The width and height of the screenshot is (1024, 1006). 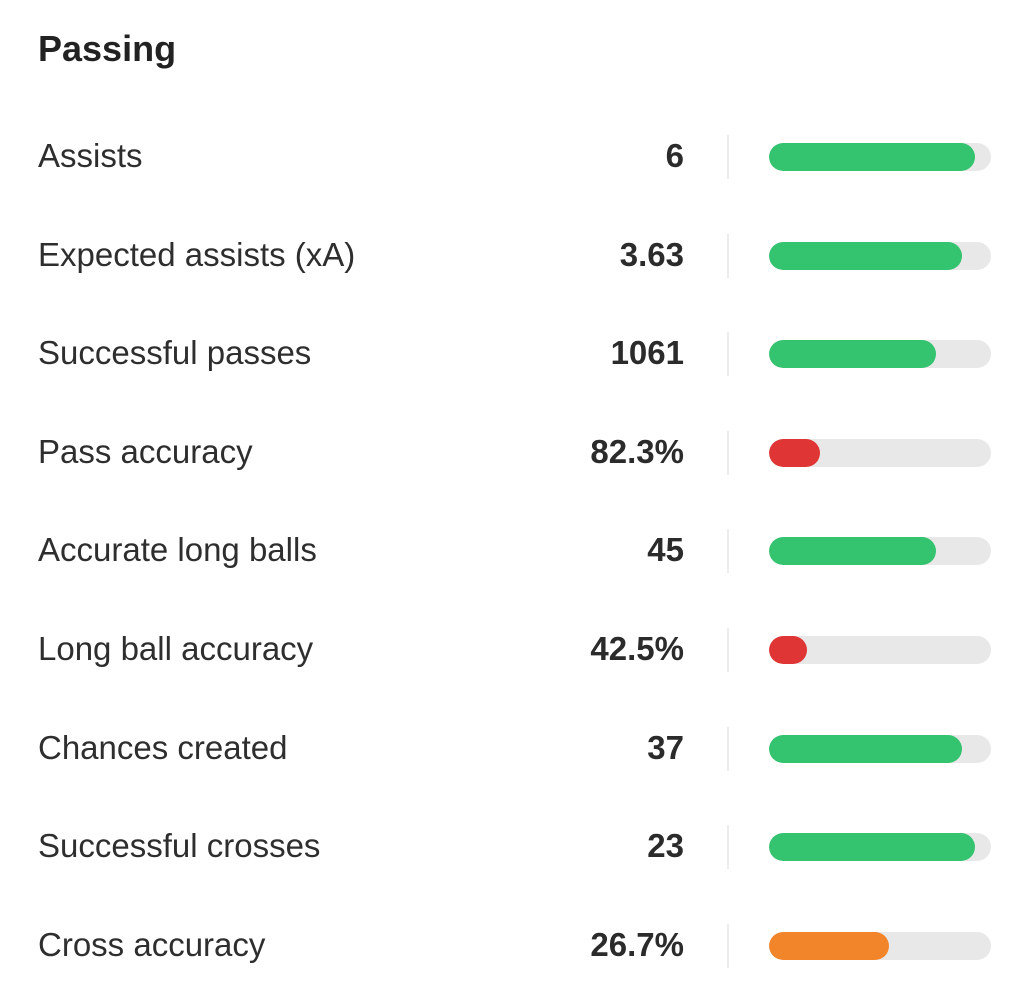 What do you see at coordinates (665, 747) in the screenshot?
I see `stat-value: 37` at bounding box center [665, 747].